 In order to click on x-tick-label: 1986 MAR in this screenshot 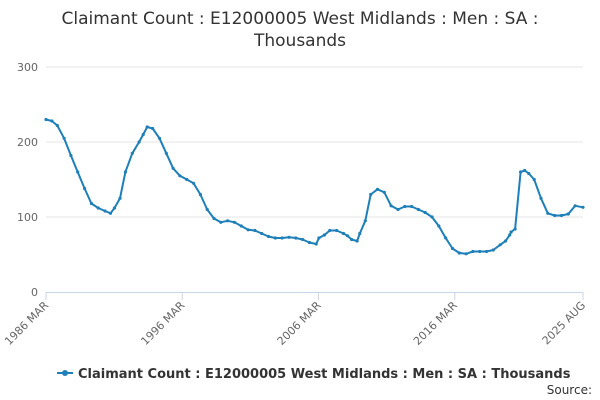, I will do `click(26, 323)`.